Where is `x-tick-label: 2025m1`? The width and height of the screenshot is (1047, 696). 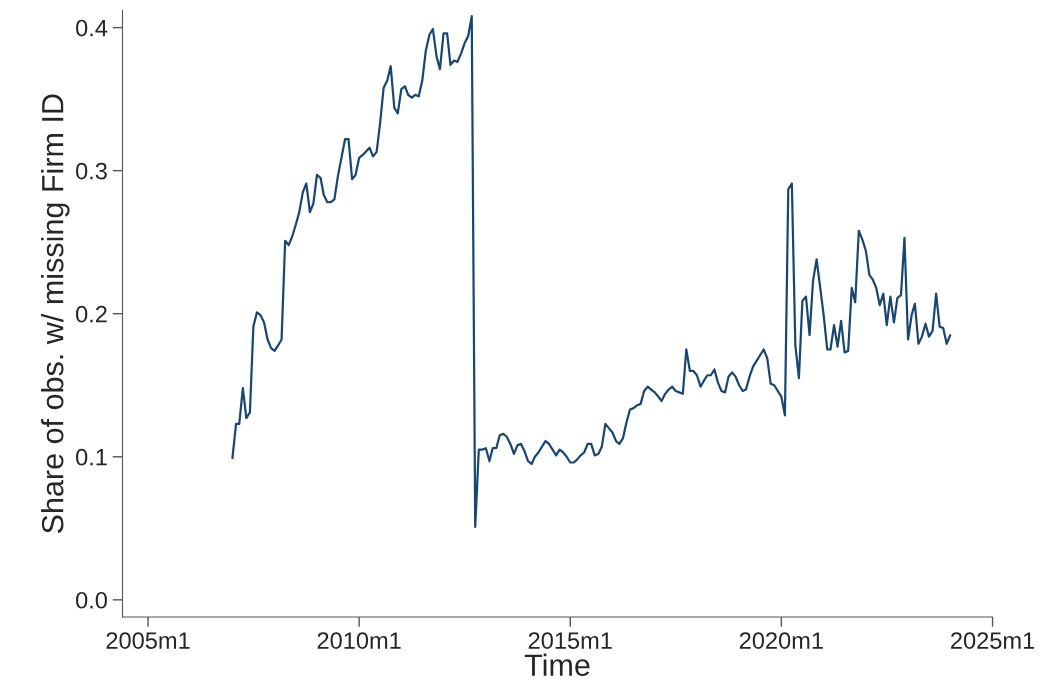 x-tick-label: 2025m1 is located at coordinates (993, 640).